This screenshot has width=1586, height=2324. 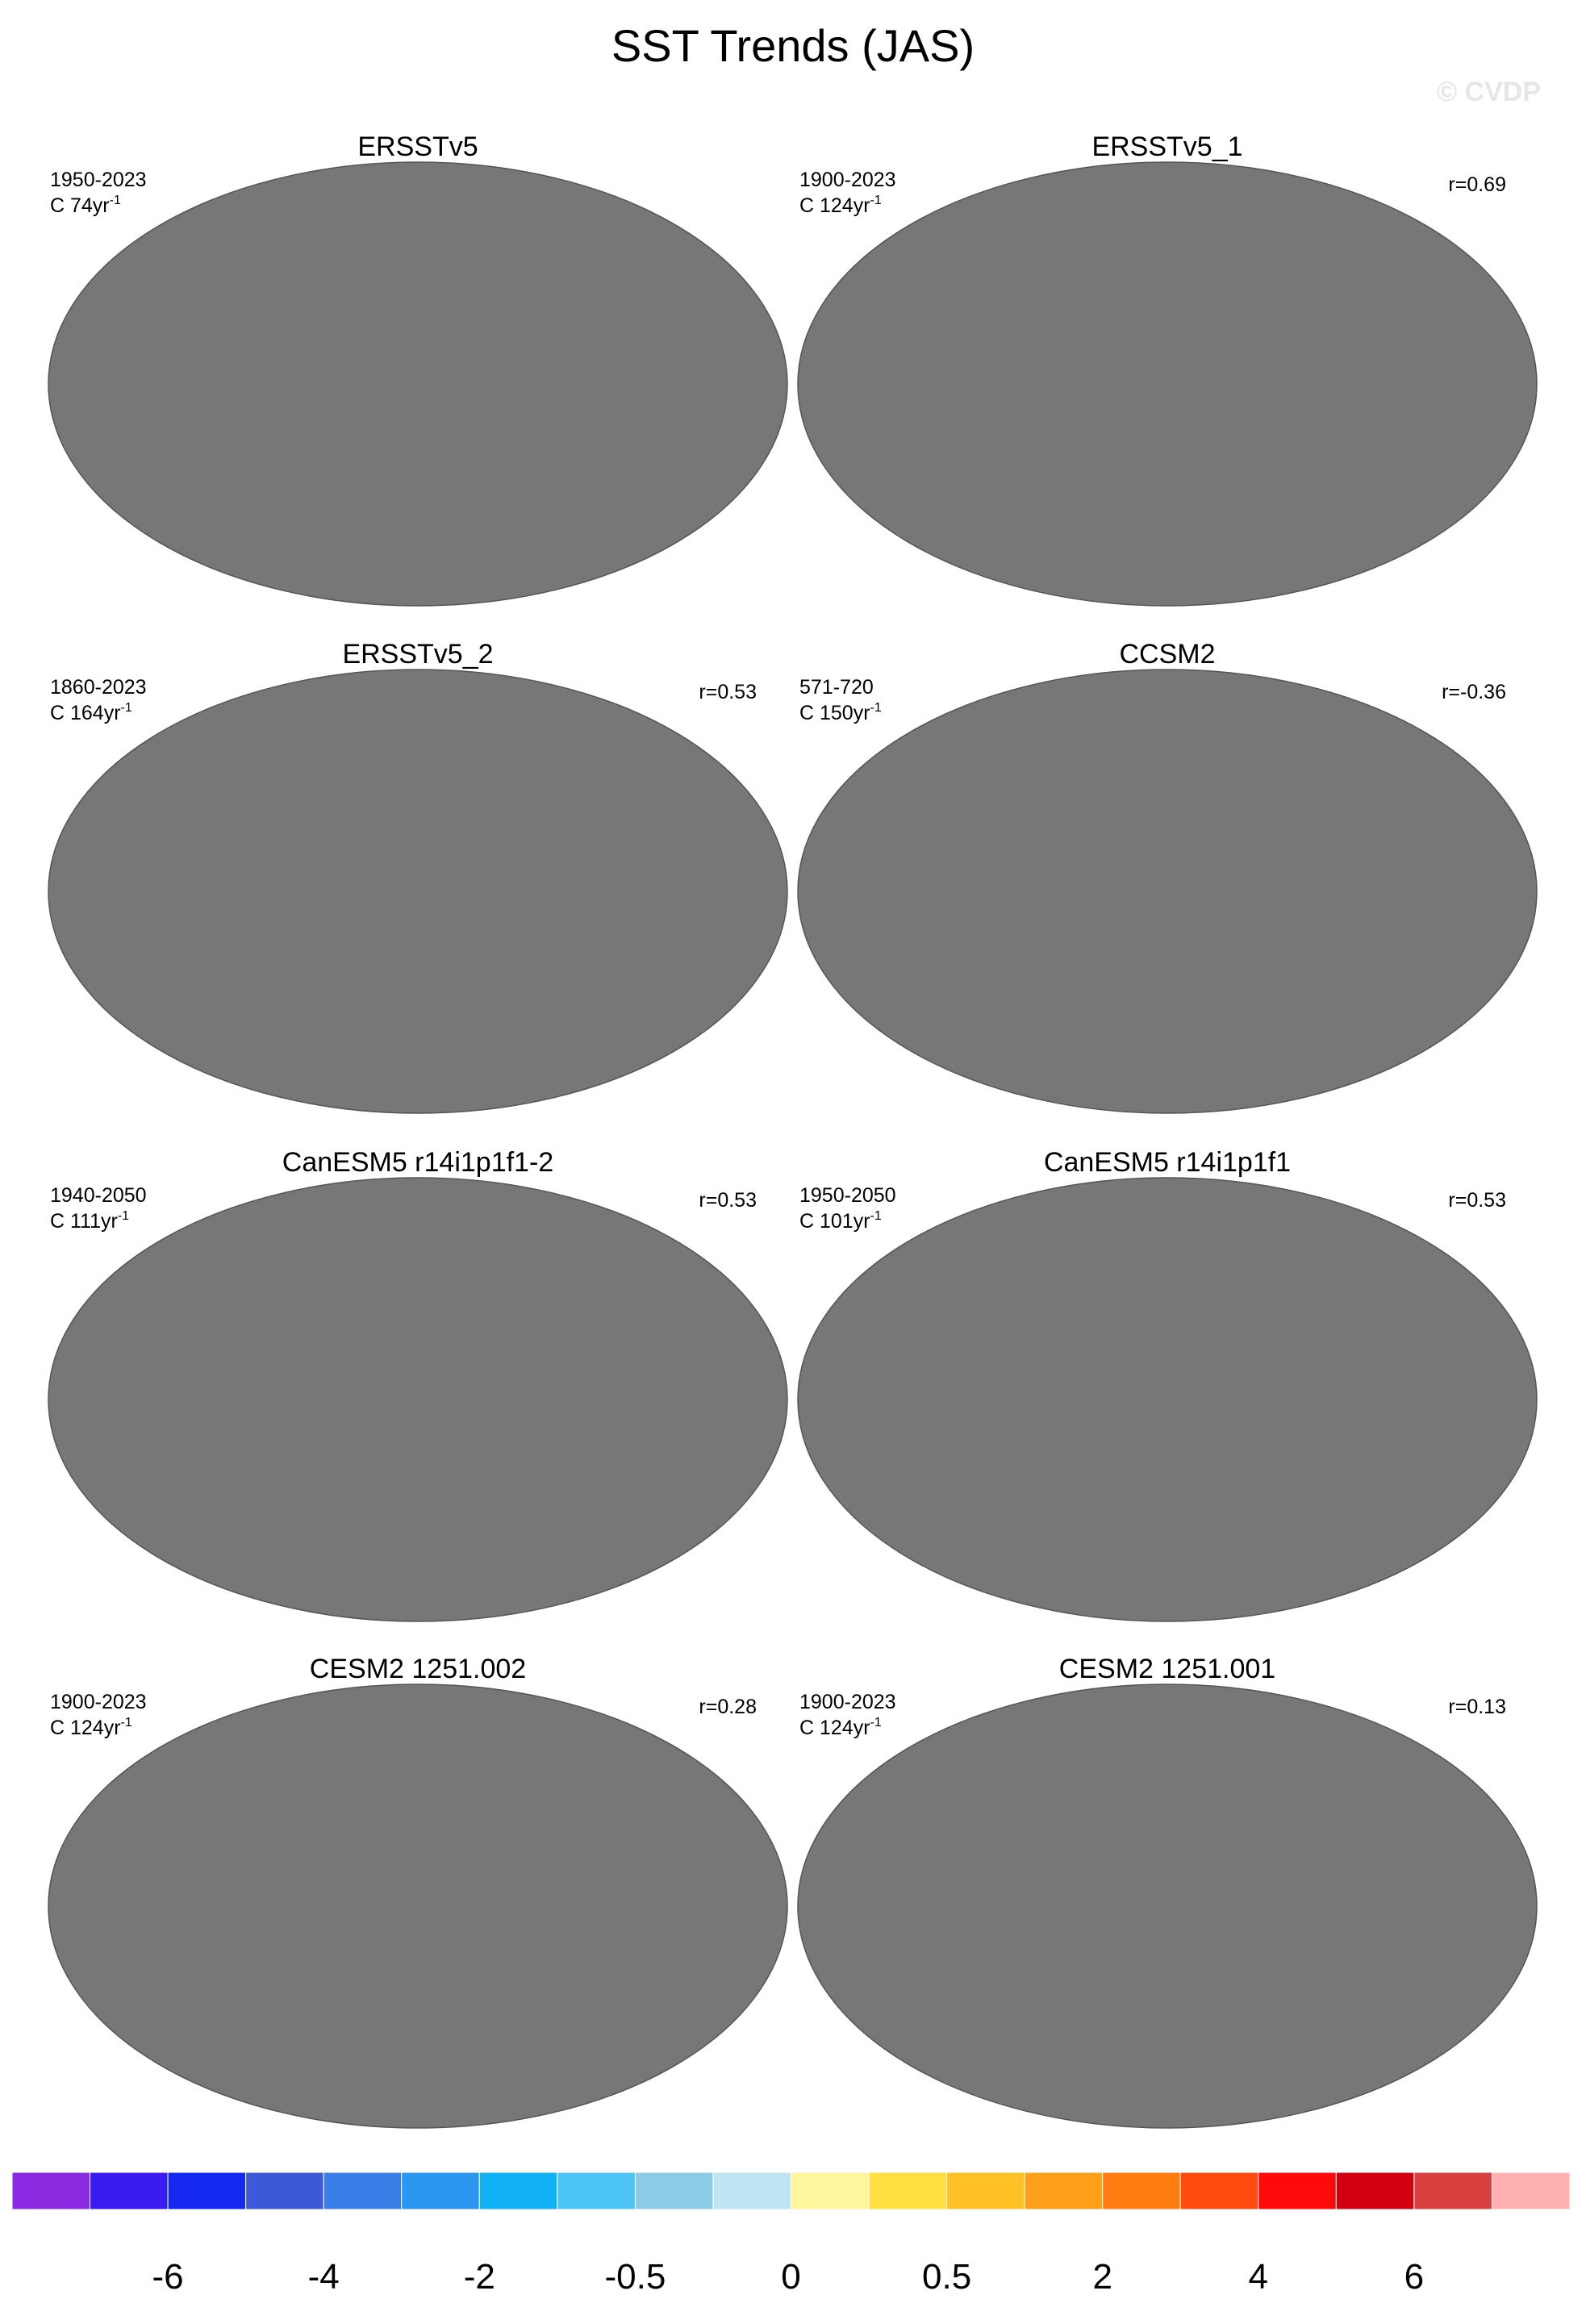 What do you see at coordinates (1166, 146) in the screenshot?
I see `panel-title: ERSSTv5_1` at bounding box center [1166, 146].